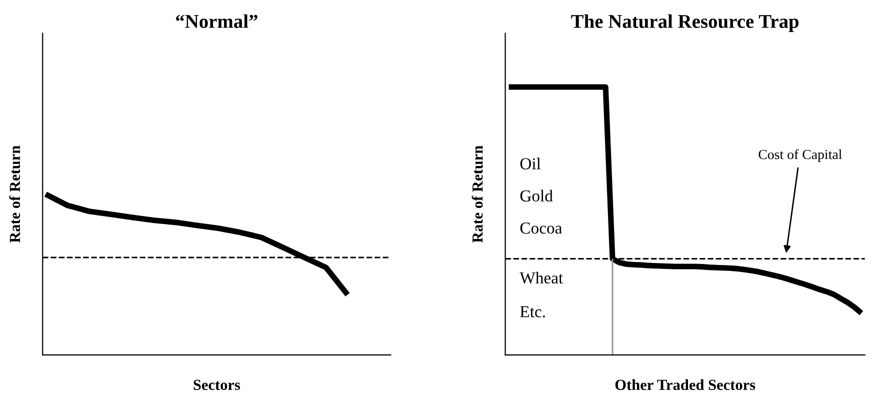 The height and width of the screenshot is (402, 888). Describe the element at coordinates (541, 228) in the screenshot. I see `annotation: Cocoa` at that location.